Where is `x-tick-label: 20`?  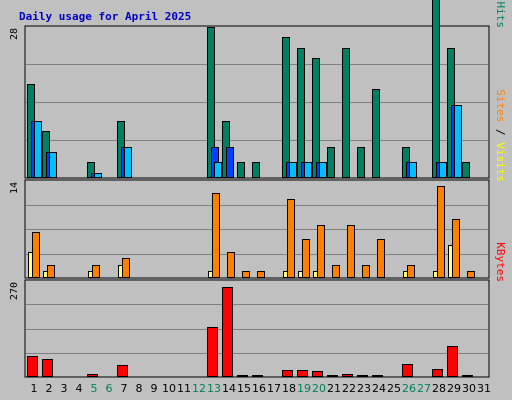 x-tick-label: 20 is located at coordinates (319, 388).